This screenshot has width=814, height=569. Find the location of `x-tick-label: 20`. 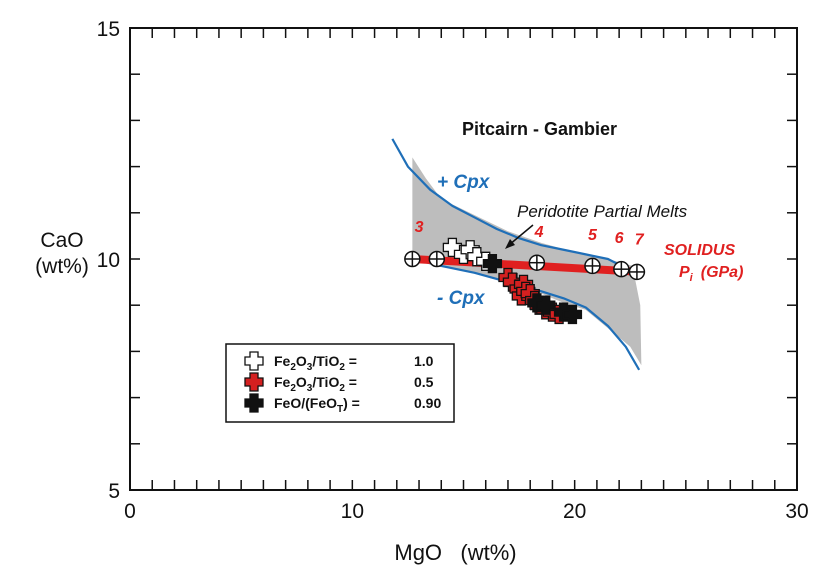

x-tick-label: 20 is located at coordinates (574, 511).